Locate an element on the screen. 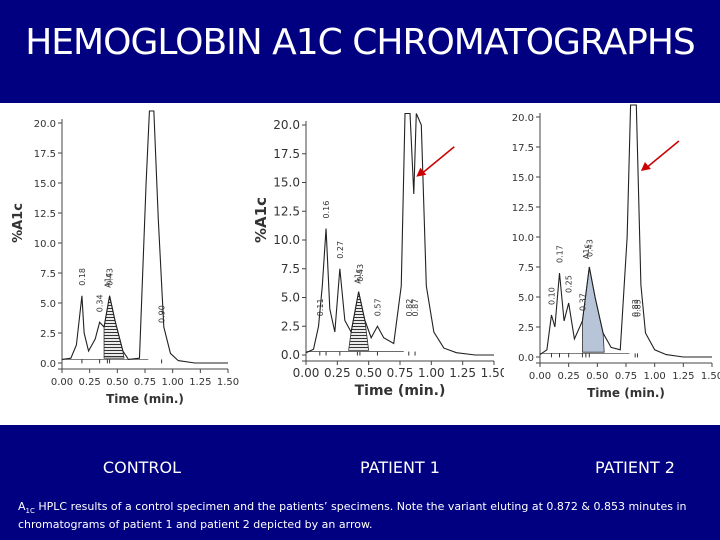  label-patient1: PATIENT 1 is located at coordinates (400, 467).